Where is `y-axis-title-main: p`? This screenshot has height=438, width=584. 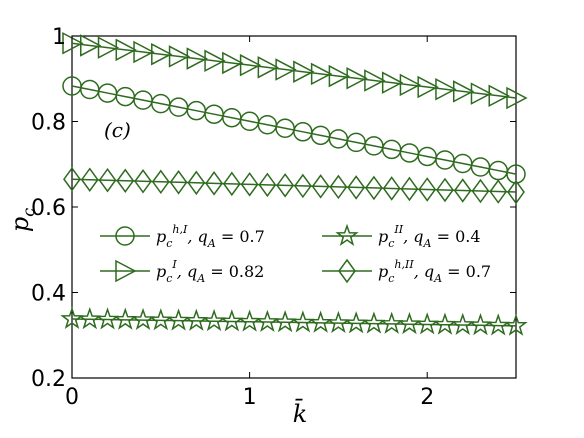 y-axis-title-main: p is located at coordinates (20, 224).